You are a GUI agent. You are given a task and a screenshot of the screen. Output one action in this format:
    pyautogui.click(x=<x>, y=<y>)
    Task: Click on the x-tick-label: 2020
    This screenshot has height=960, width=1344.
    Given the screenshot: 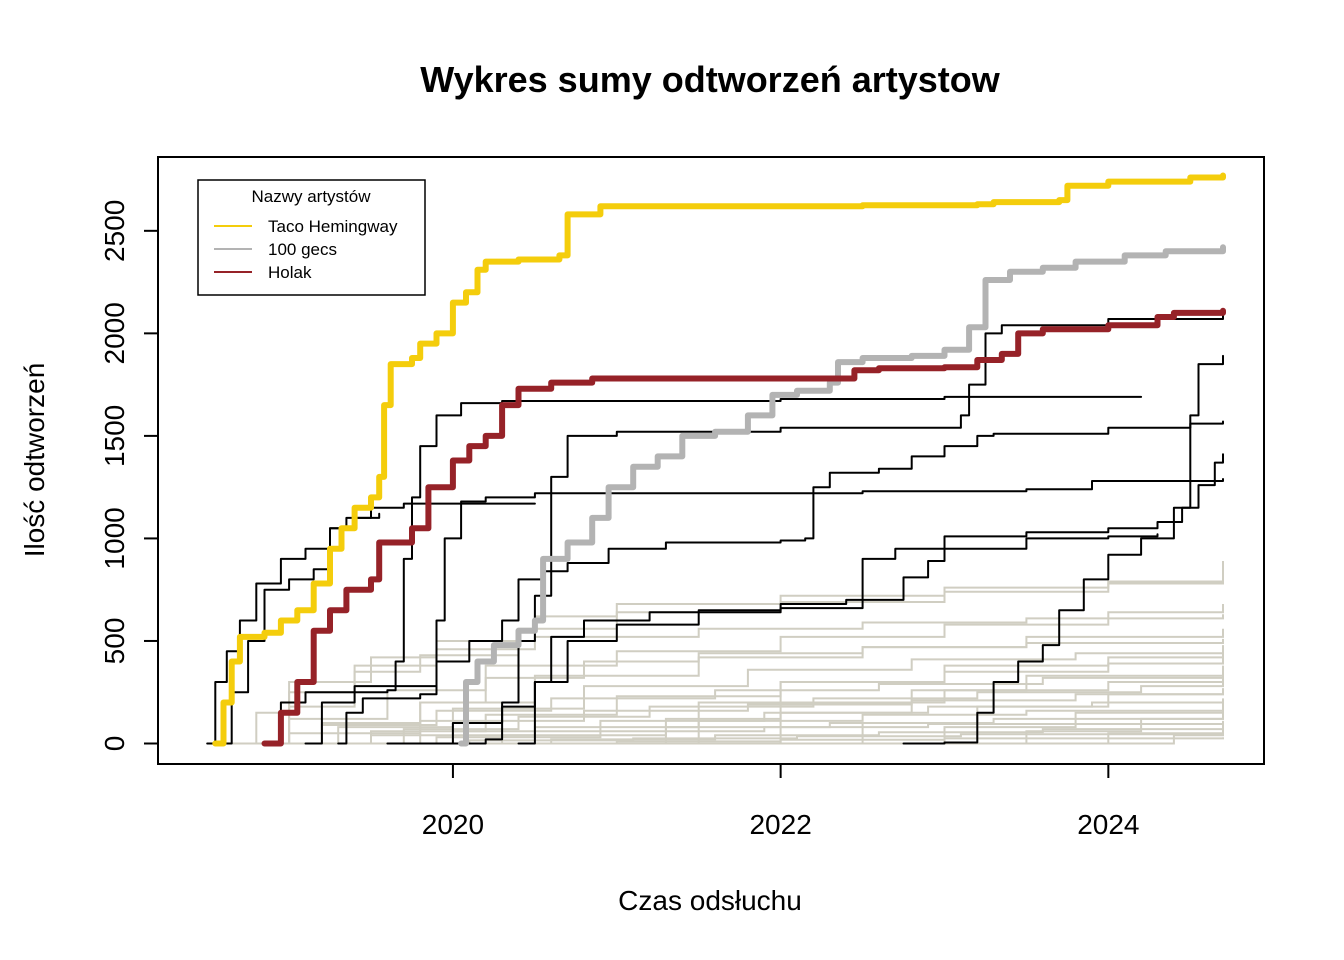 What is the action you would take?
    pyautogui.click(x=453, y=824)
    